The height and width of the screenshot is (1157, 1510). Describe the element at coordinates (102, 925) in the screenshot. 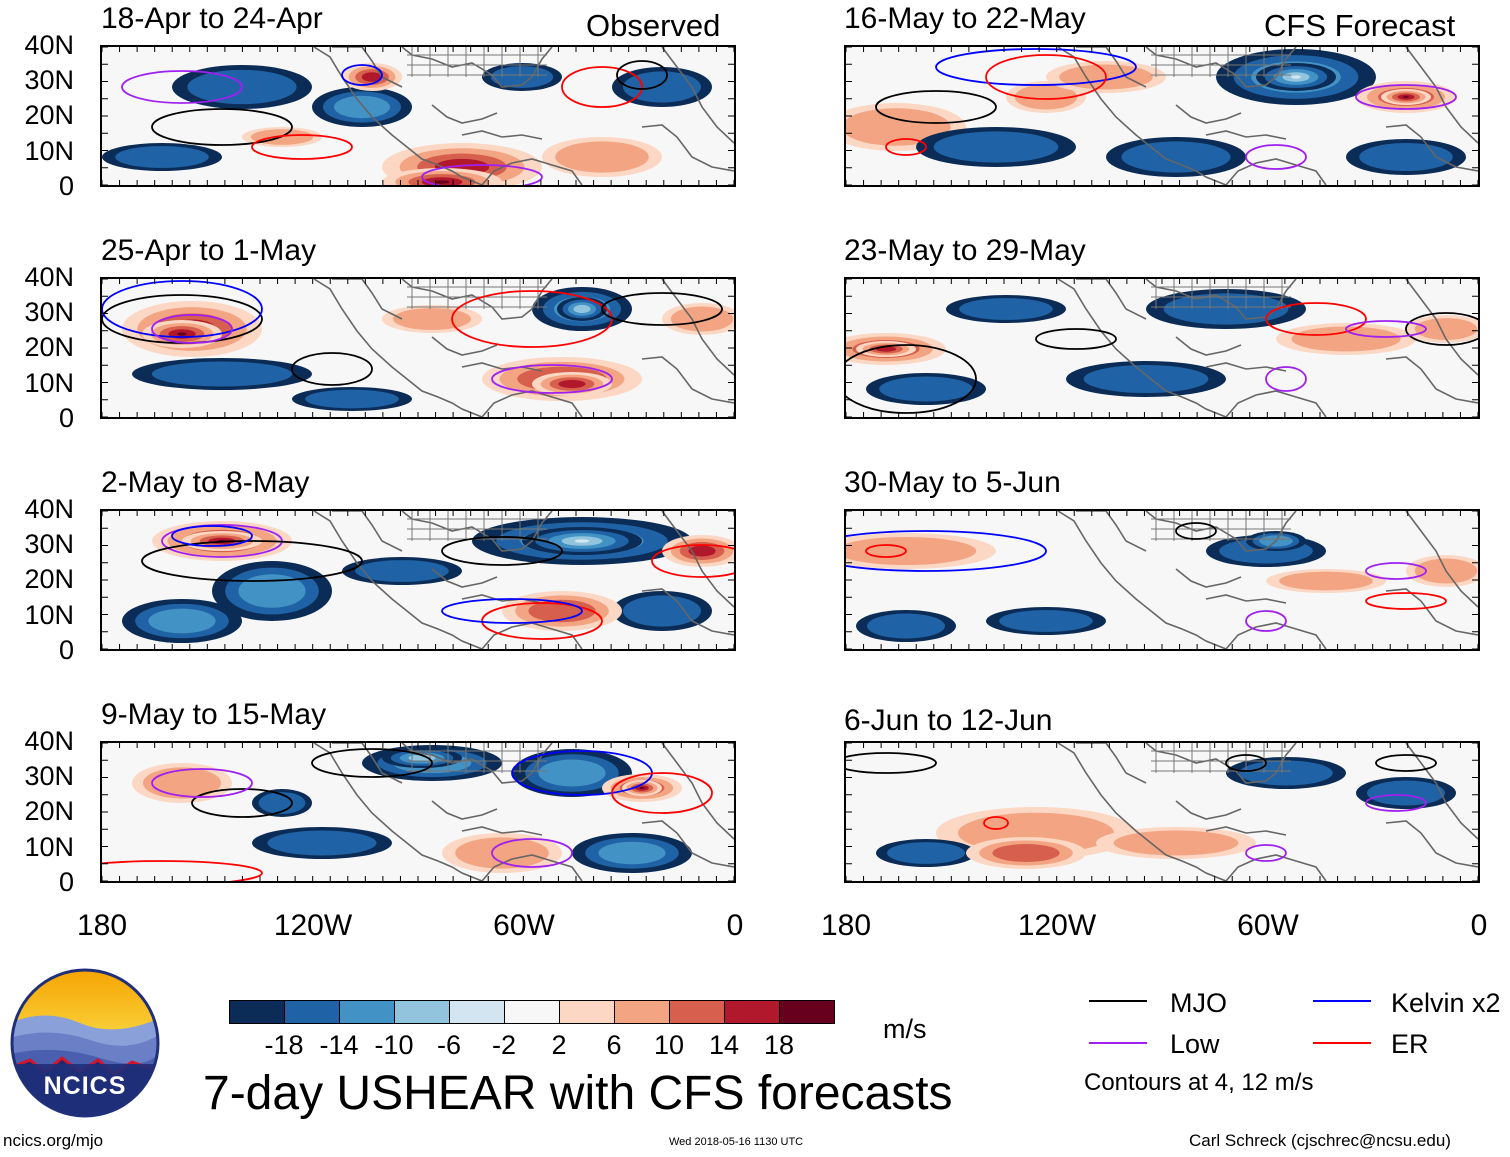

I see `lon-label-180-left: 180` at that location.